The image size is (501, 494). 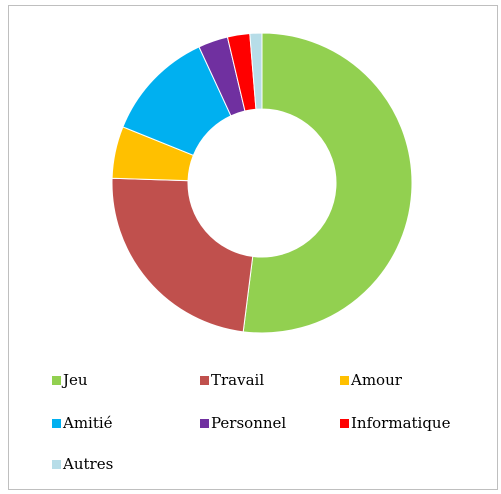 What do you see at coordinates (401, 423) in the screenshot?
I see `legend-label: Informatique` at bounding box center [401, 423].